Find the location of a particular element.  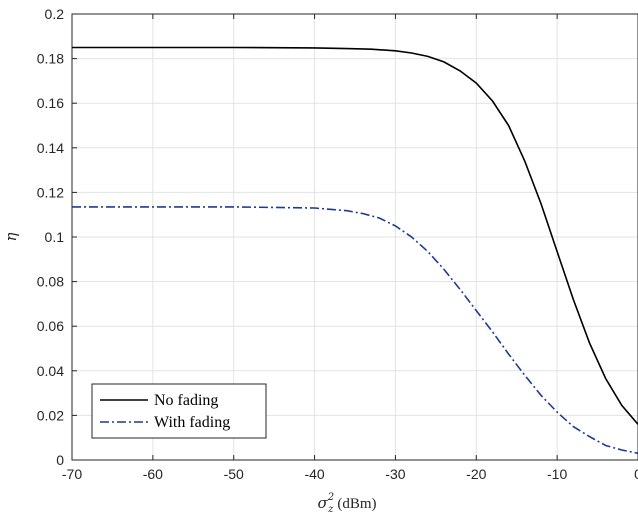

x-tick-label: -10 is located at coordinates (557, 474).